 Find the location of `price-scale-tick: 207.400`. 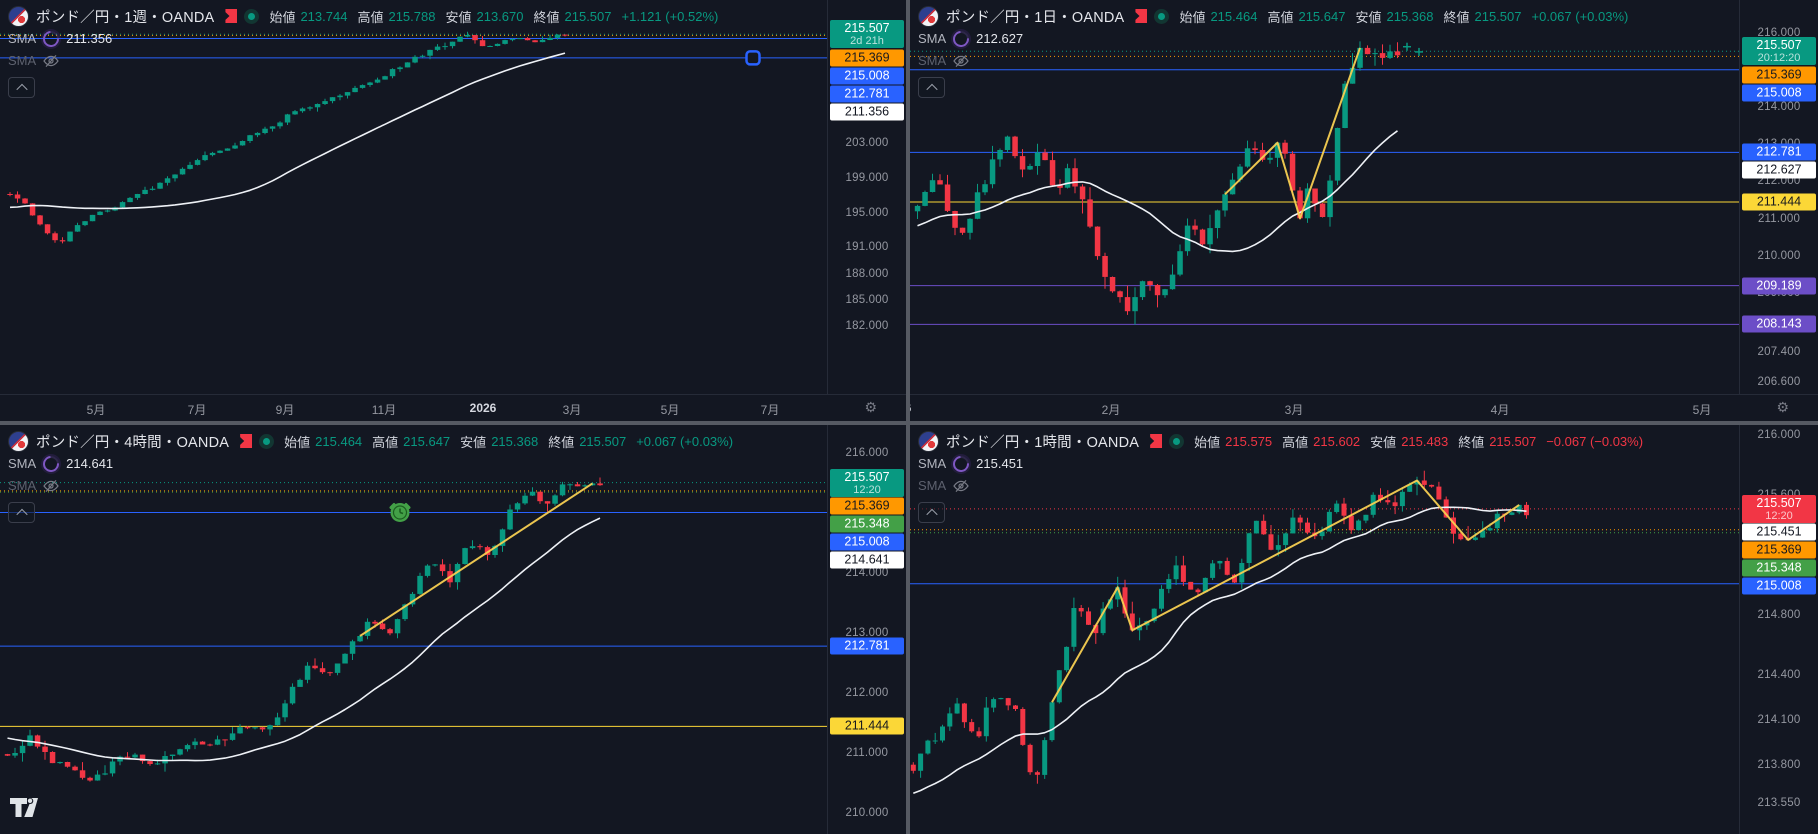

price-scale-tick: 207.400 is located at coordinates (1779, 352).